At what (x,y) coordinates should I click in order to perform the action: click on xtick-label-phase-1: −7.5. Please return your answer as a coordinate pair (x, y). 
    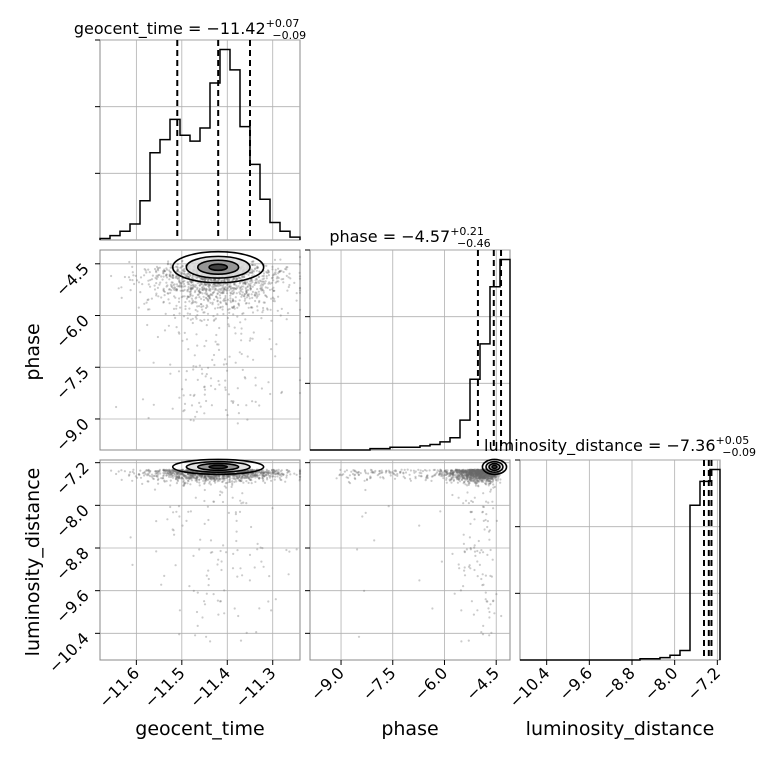
    Looking at the image, I should click on (379, 683).